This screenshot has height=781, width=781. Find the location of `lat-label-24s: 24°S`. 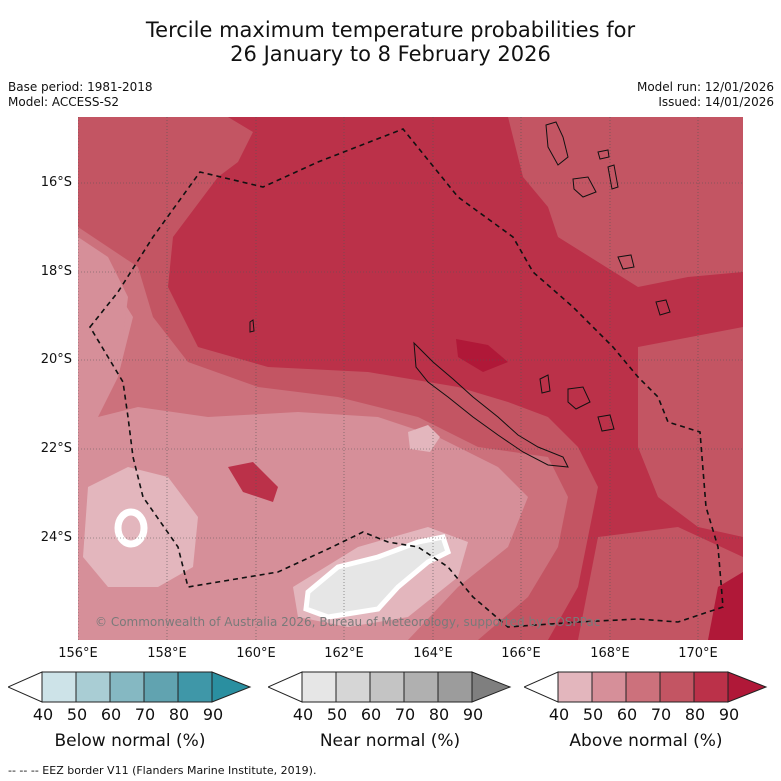

lat-label-24s: 24°S is located at coordinates (56, 537).